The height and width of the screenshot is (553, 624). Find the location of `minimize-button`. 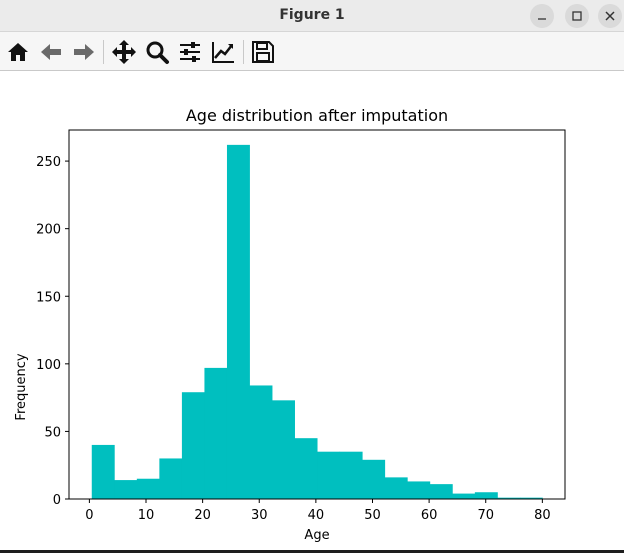

minimize-button is located at coordinates (542, 16).